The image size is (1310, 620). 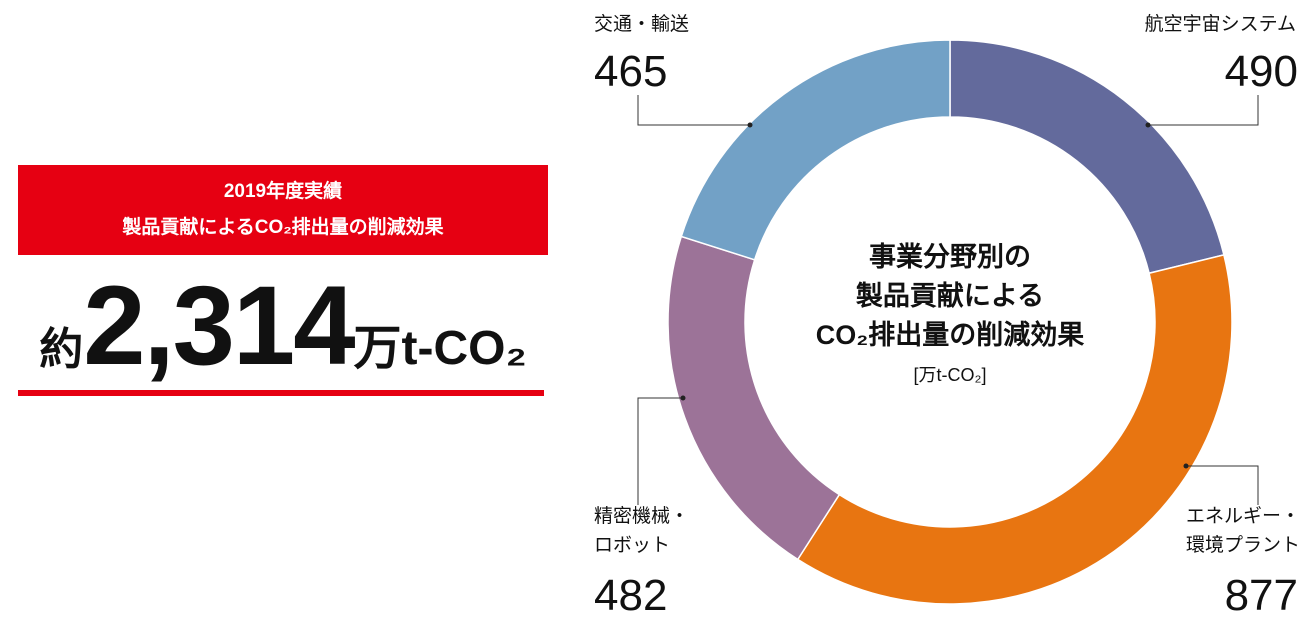 What do you see at coordinates (642, 531) in the screenshot?
I see `segment-label: 精密機械・ ロボット` at bounding box center [642, 531].